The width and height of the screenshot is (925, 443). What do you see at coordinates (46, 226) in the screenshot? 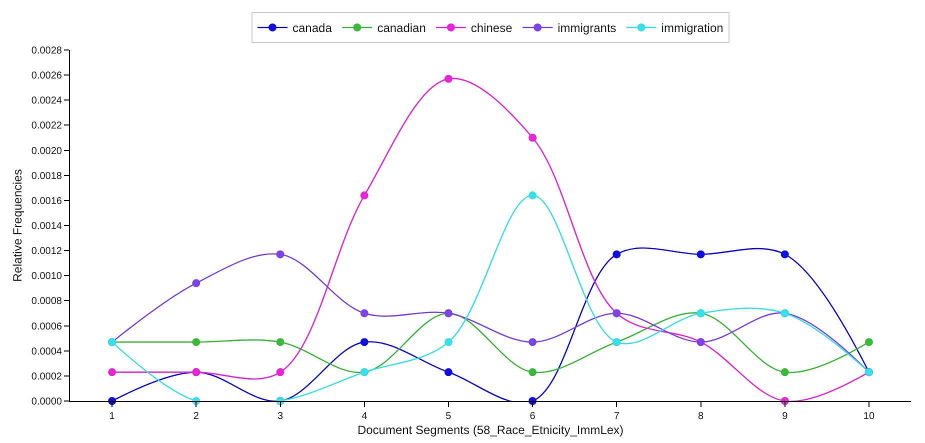
I see `y-tick-label: 0.0014` at bounding box center [46, 226].